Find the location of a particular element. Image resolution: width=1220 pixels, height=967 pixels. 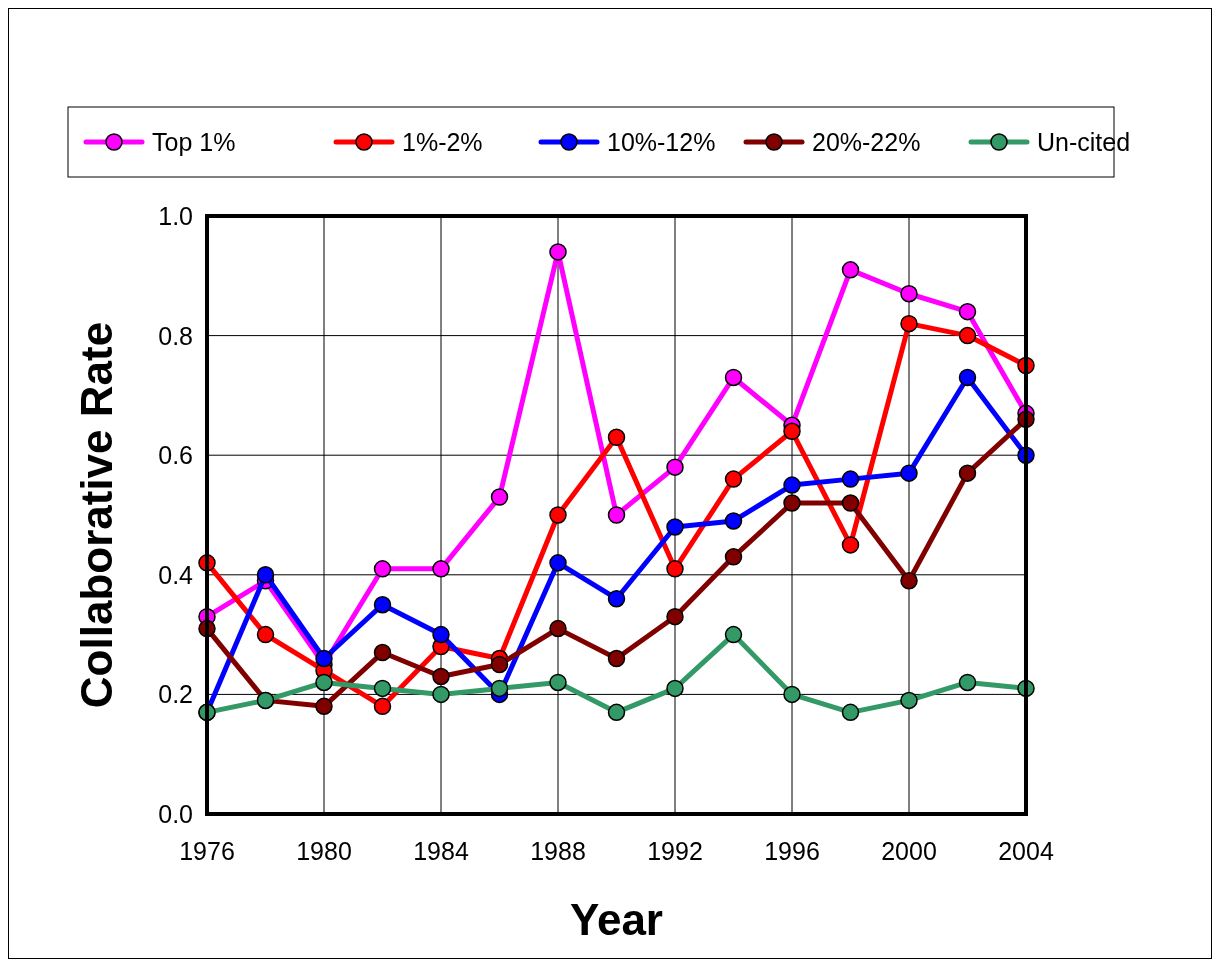

legend-label: Un-cited is located at coordinates (1084, 142).